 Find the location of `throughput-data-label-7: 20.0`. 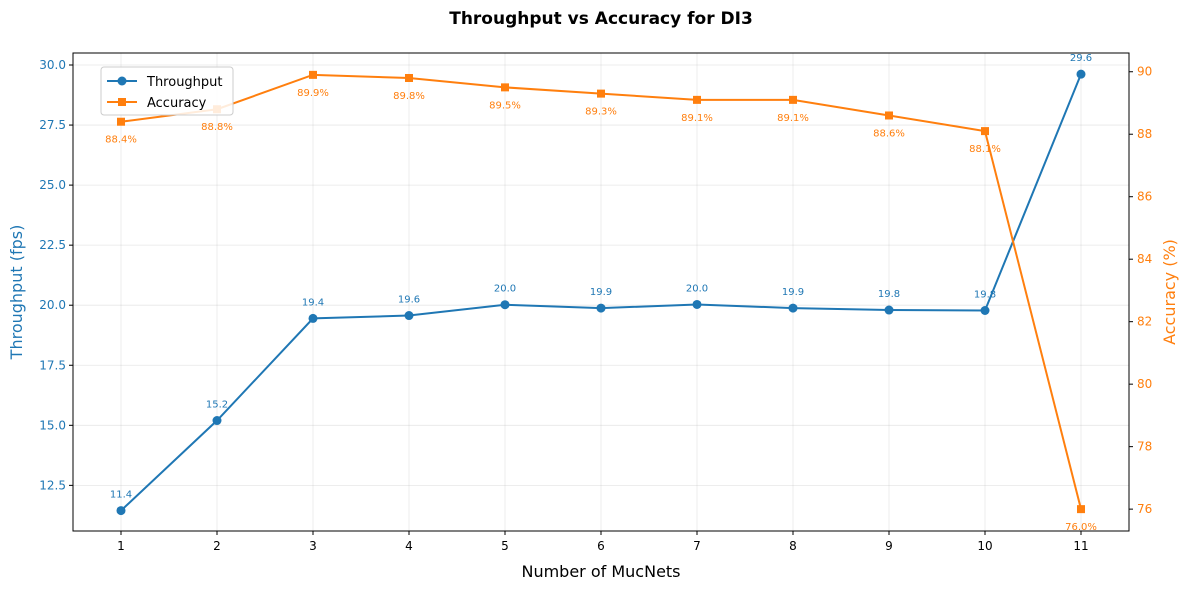

throughput-data-label-7: 20.0 is located at coordinates (697, 288).